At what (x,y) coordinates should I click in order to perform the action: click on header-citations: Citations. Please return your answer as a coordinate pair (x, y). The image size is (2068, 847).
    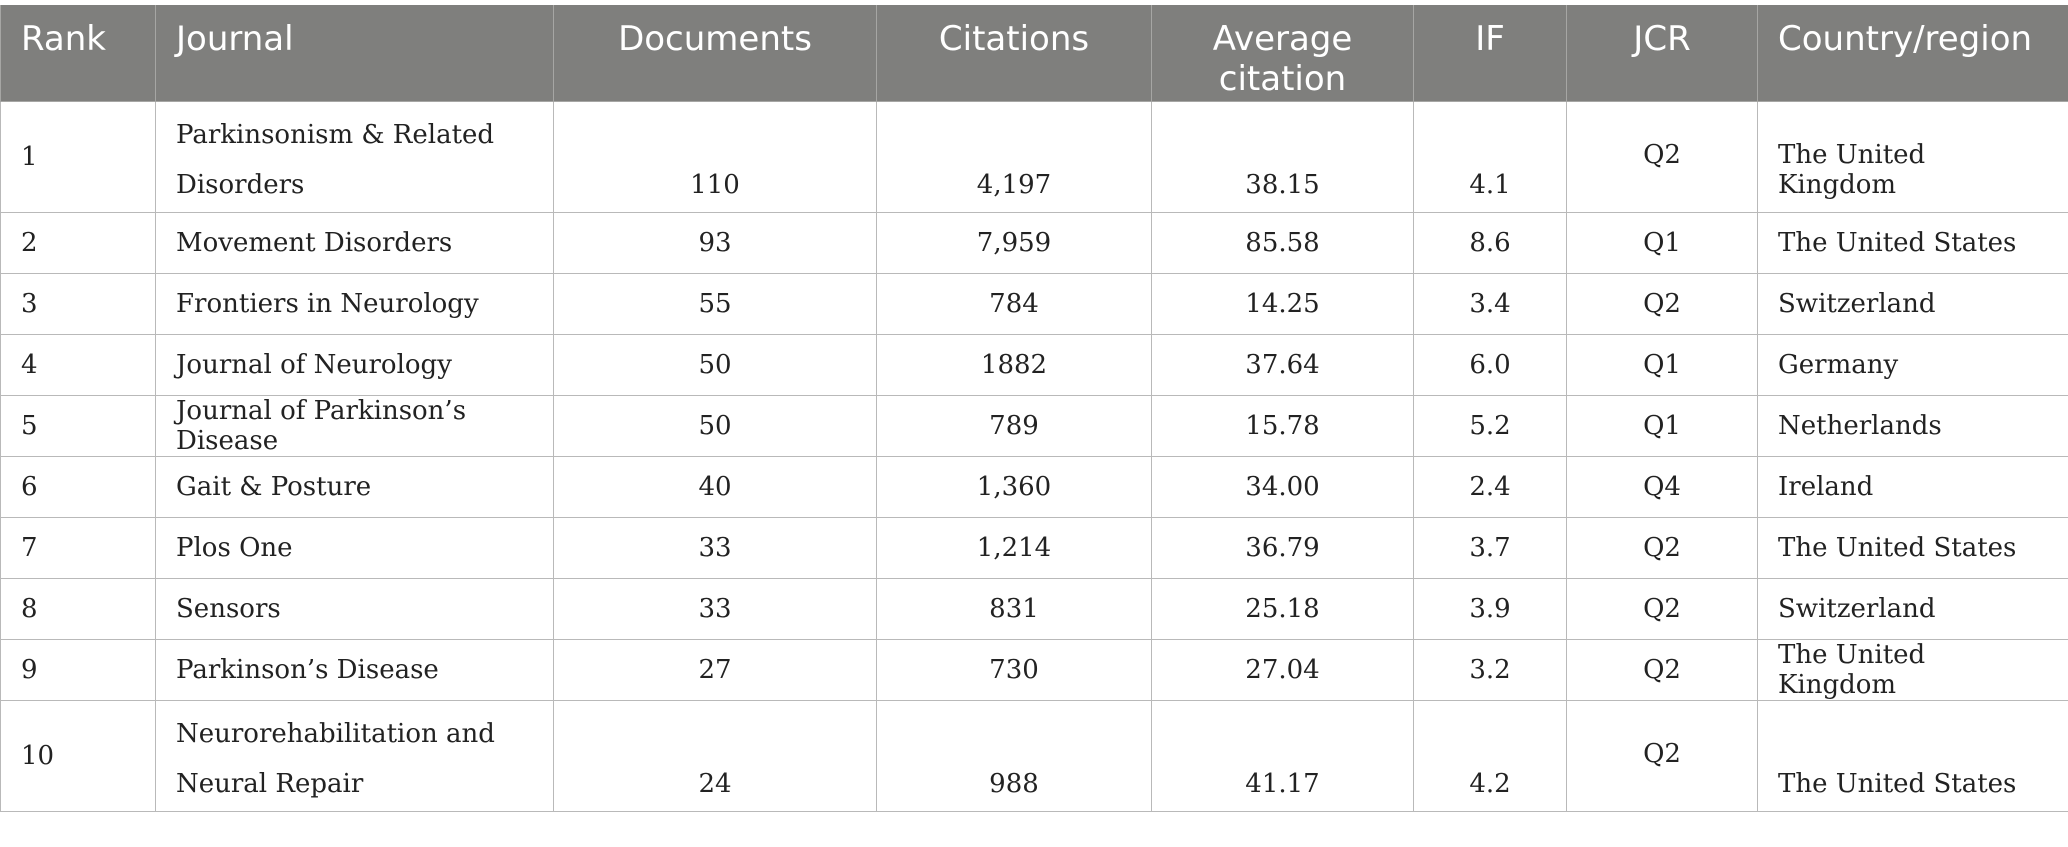
    Looking at the image, I should click on (1014, 53).